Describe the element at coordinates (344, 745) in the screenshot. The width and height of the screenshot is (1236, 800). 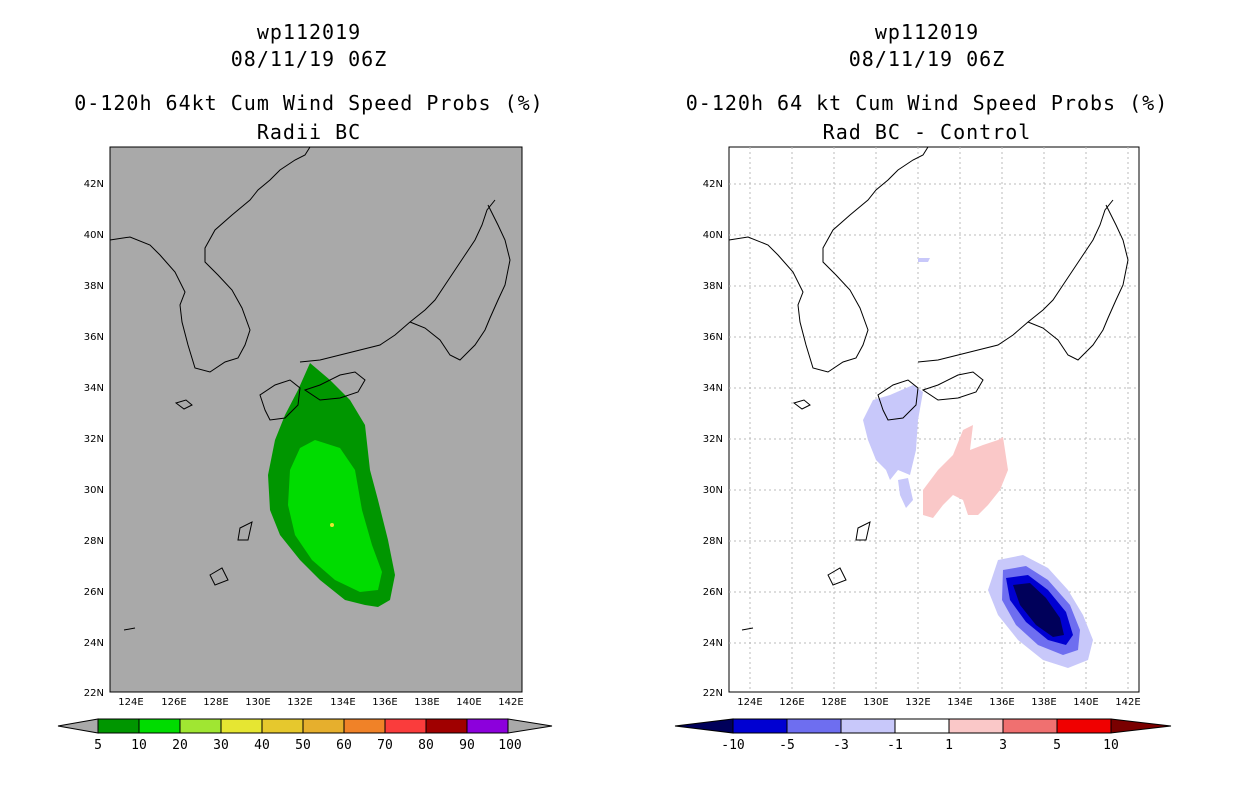
I see `colorbar-label: 60` at that location.